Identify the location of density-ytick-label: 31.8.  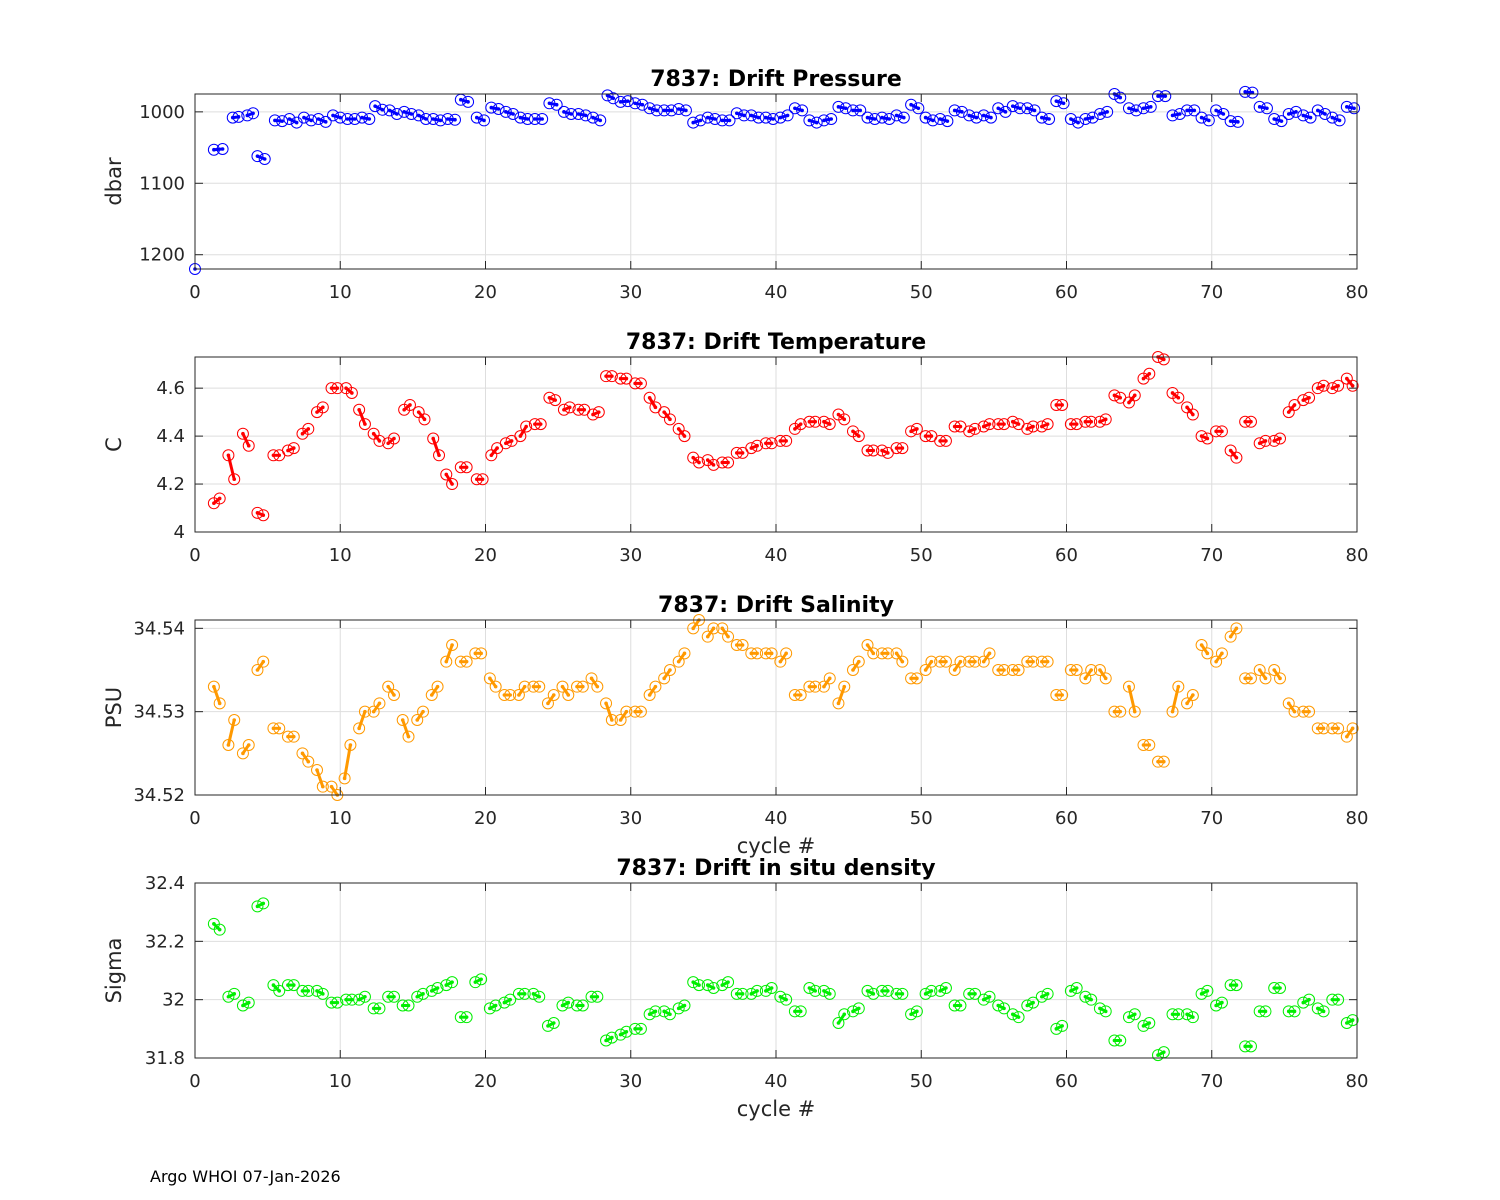
(165, 1058).